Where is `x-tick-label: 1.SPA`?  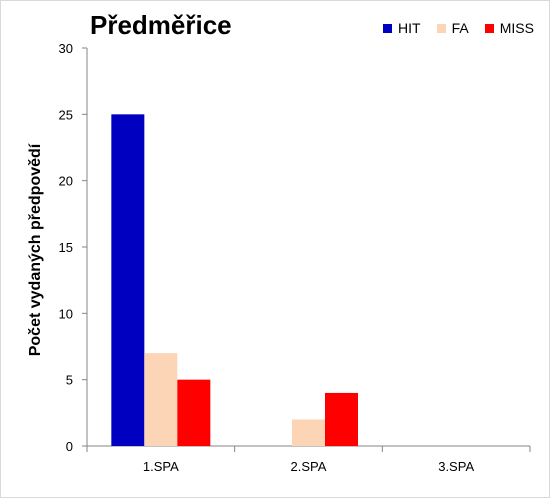
x-tick-label: 1.SPA is located at coordinates (161, 466).